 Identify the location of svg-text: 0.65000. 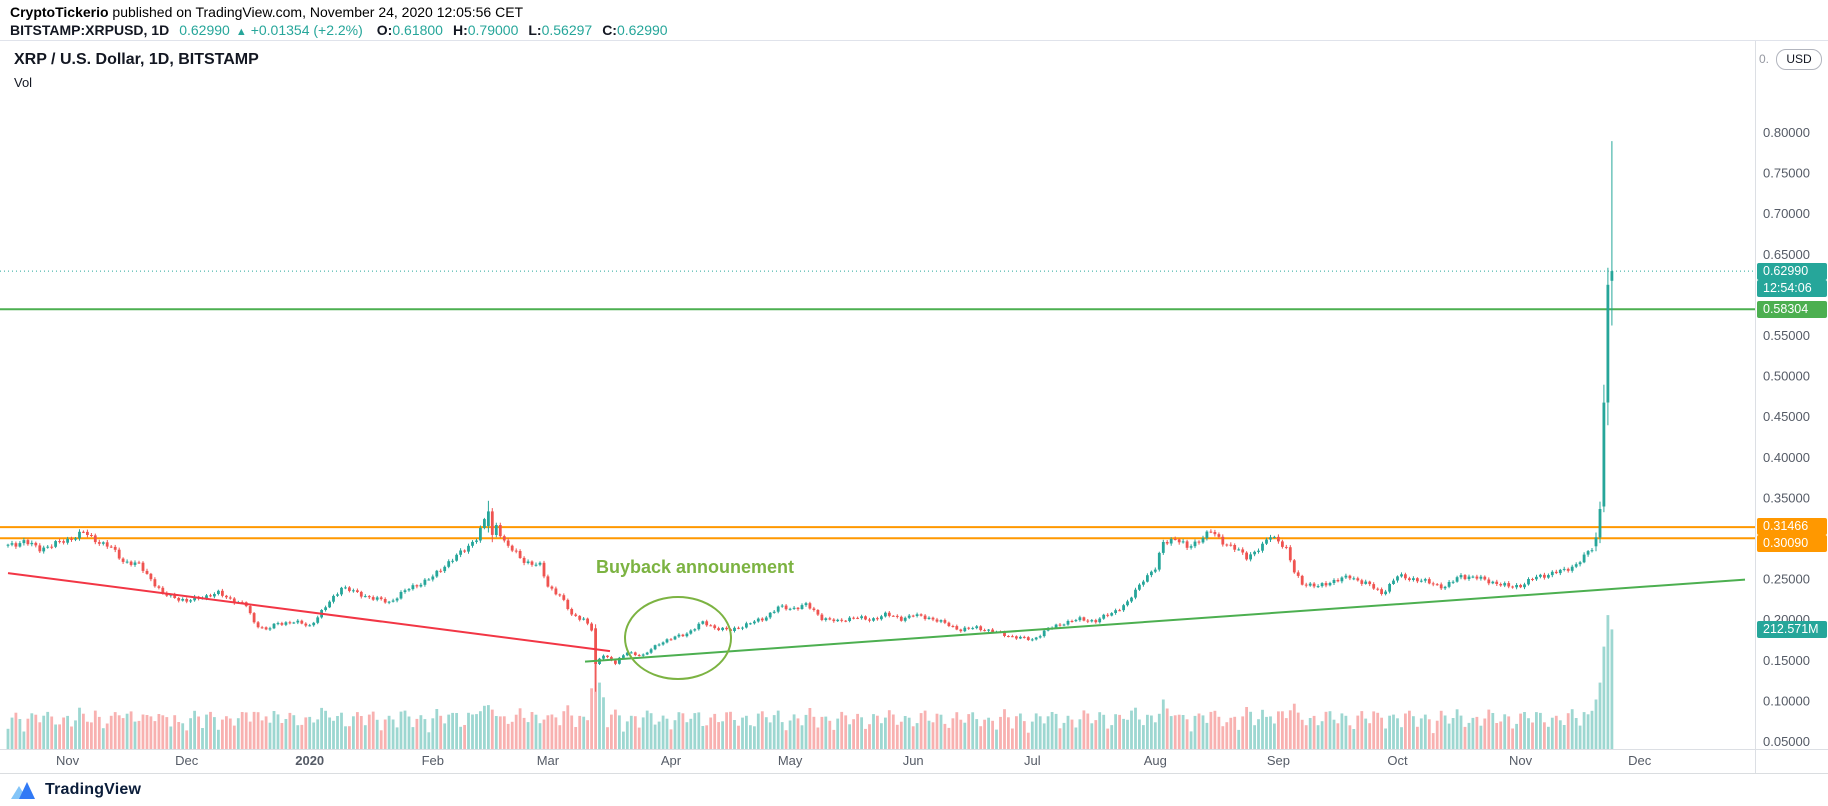
(1786, 254).